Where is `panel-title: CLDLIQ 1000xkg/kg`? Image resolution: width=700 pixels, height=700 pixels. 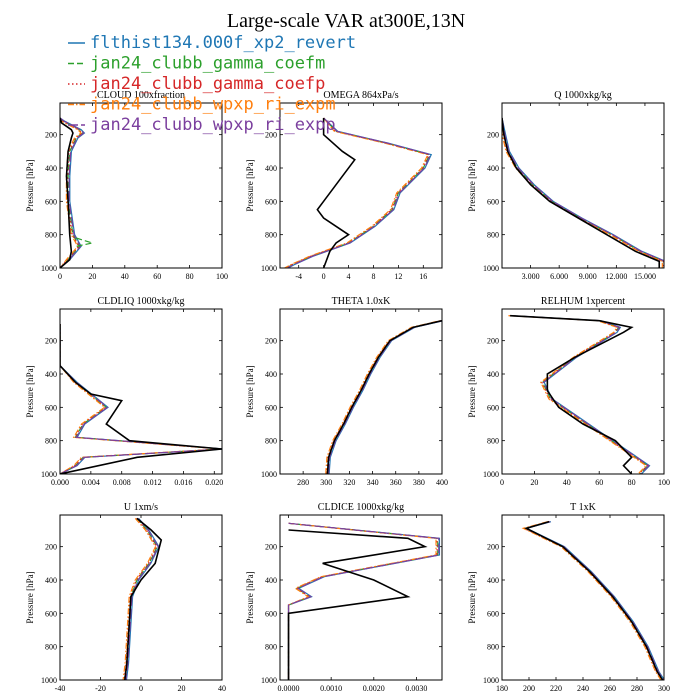 panel-title: CLDLIQ 1000xkg/kg is located at coordinates (141, 301).